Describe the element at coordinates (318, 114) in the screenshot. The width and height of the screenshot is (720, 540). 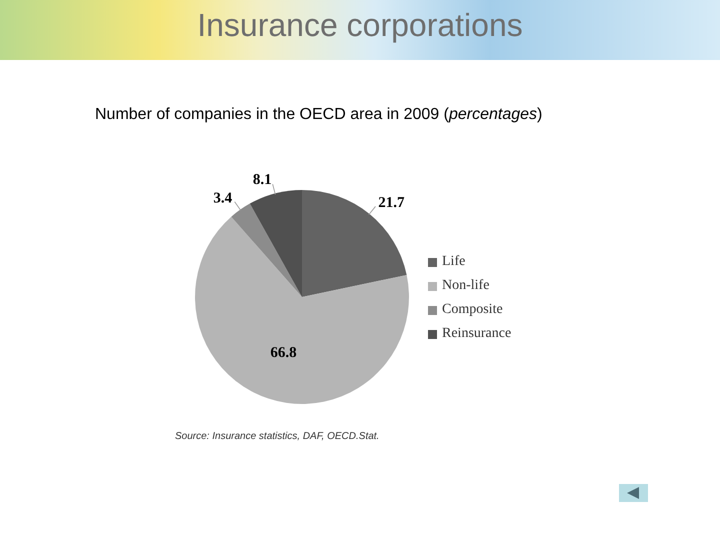
I see `chart-subtitle: Number of companies in the OECD area in 2009 (percentages)` at that location.